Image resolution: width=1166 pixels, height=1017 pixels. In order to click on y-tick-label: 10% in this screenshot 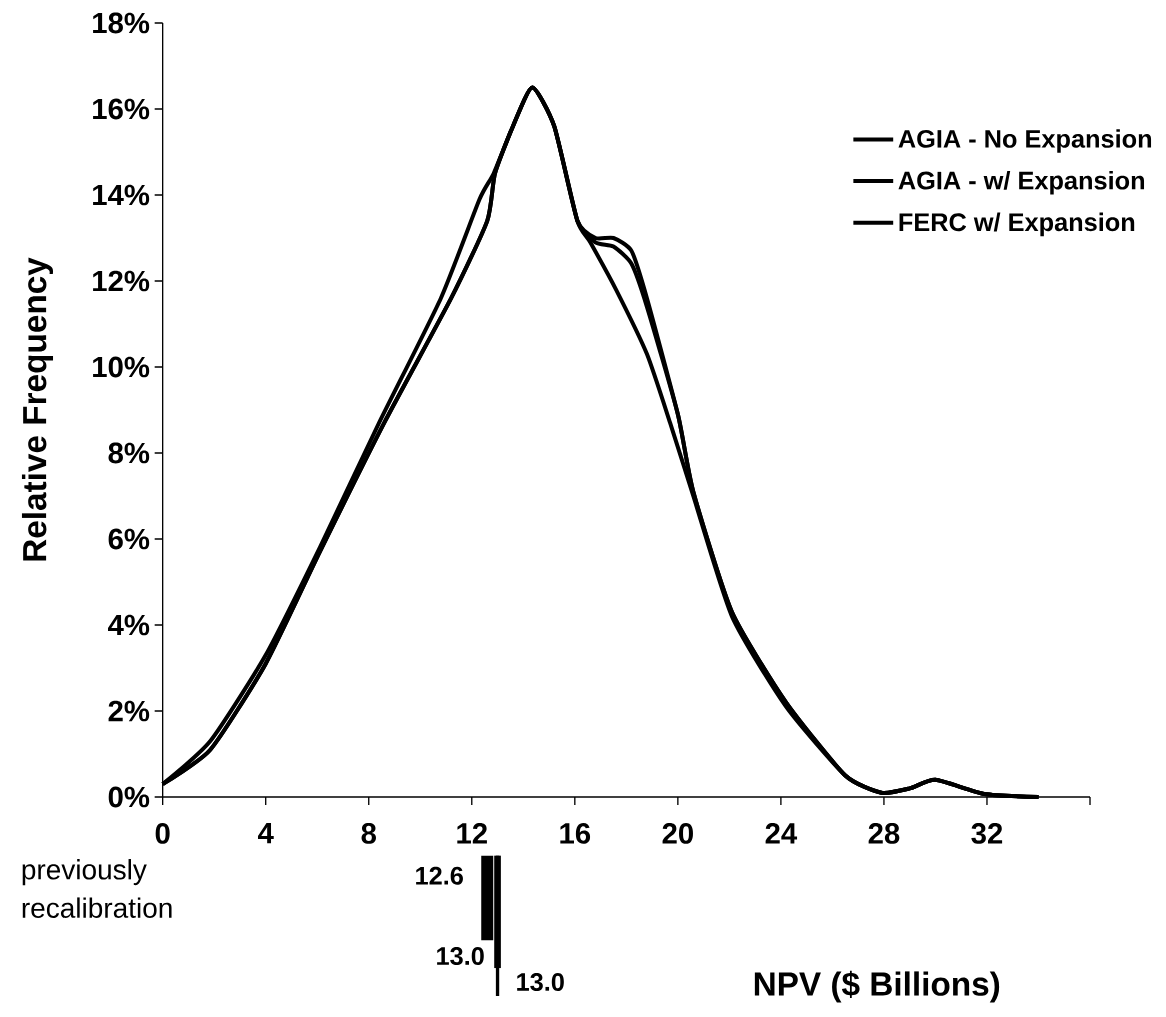, I will do `click(121, 367)`.